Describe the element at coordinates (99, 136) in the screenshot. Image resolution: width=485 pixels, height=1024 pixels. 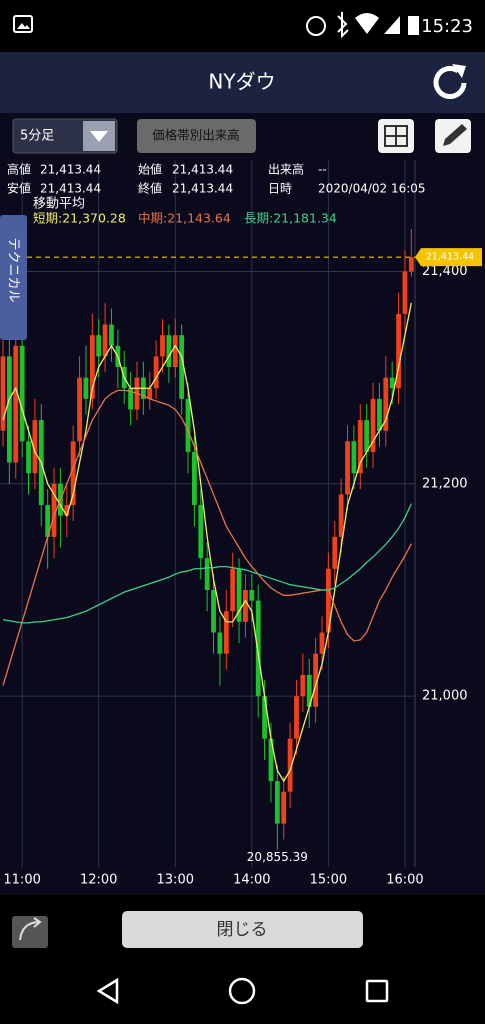
I see `dropdown-arrow` at that location.